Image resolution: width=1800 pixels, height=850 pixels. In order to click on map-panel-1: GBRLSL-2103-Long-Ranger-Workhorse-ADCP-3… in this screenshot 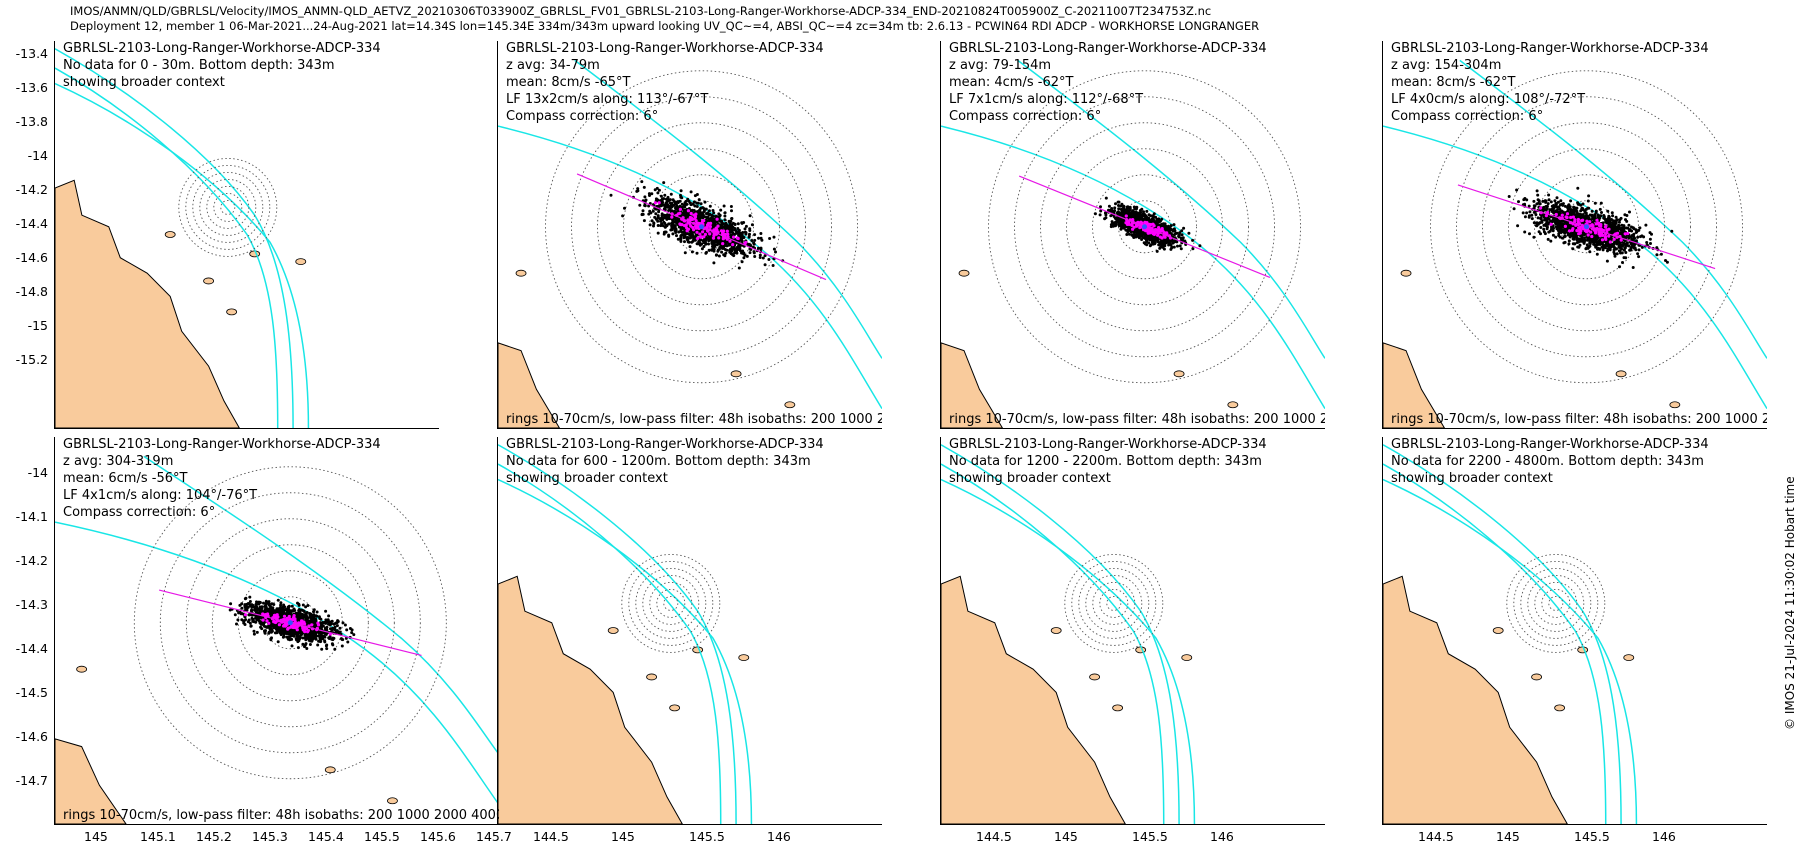, I will do `click(246, 235)`.